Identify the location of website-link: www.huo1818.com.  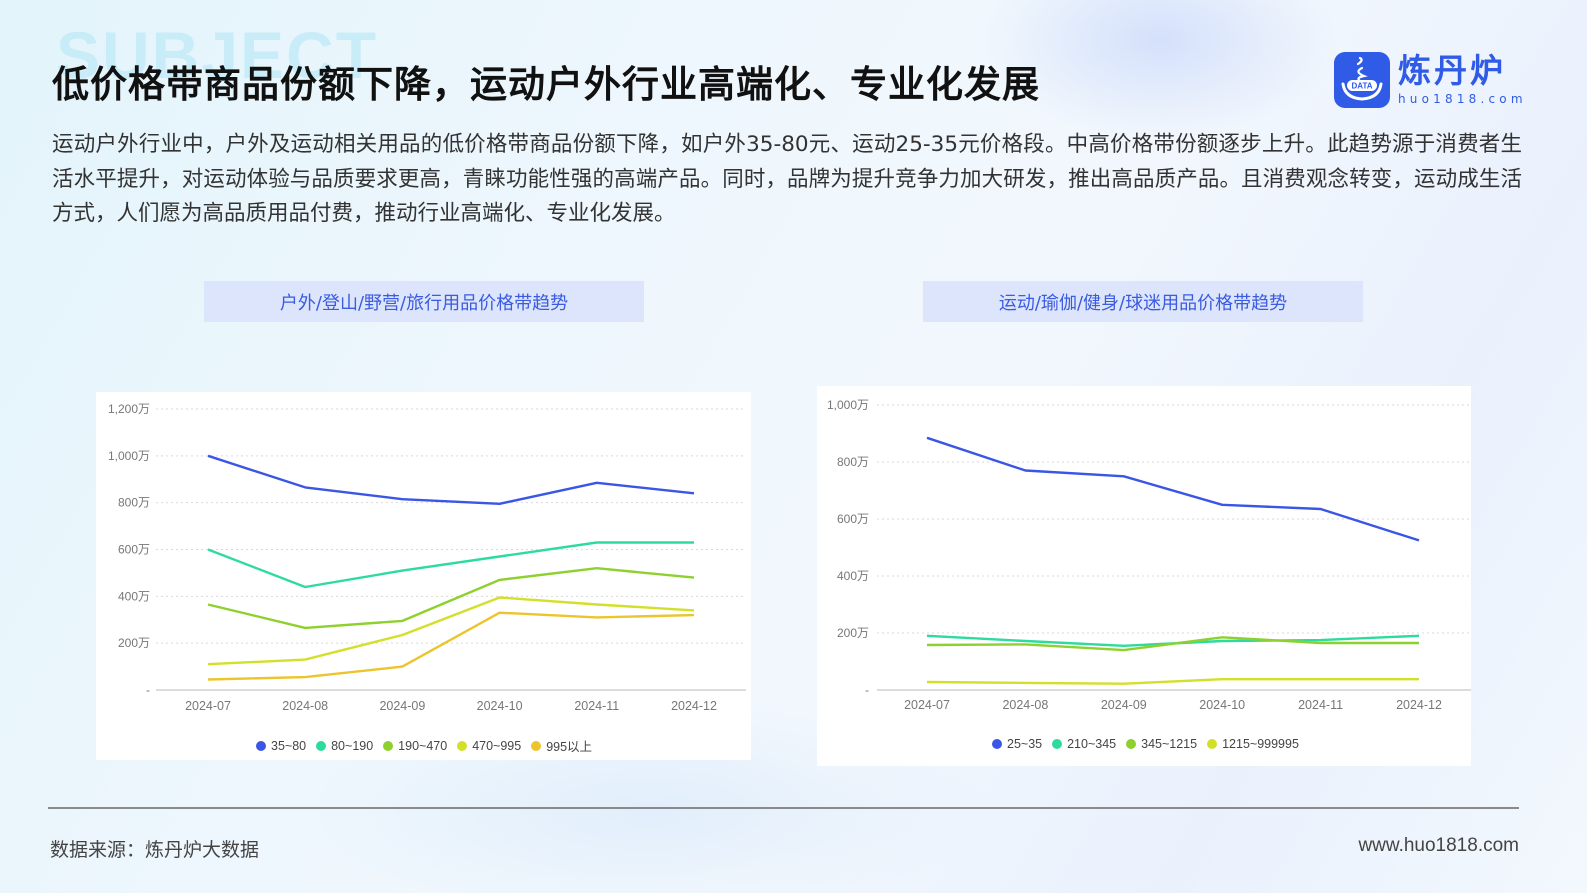
(1438, 845).